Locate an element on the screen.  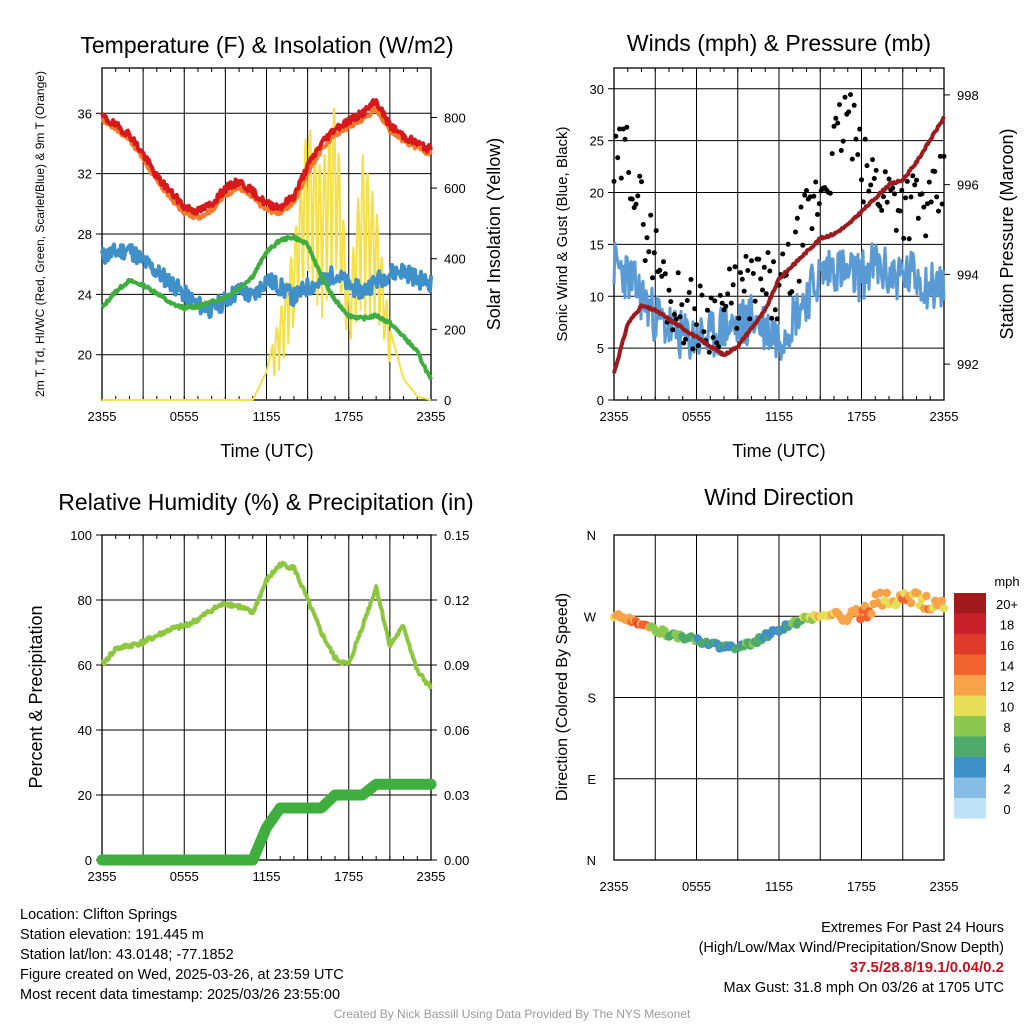
y-right-tick-label: 0.15 is located at coordinates (456, 535).